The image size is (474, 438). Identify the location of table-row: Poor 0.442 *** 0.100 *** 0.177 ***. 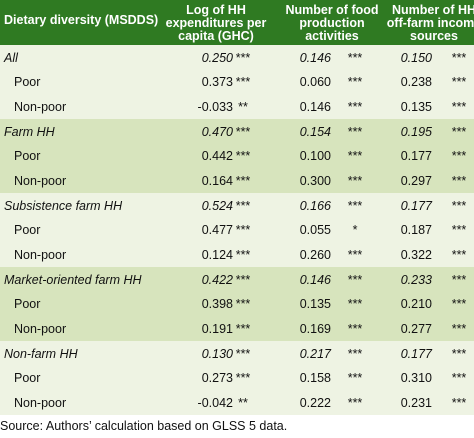
(237, 156).